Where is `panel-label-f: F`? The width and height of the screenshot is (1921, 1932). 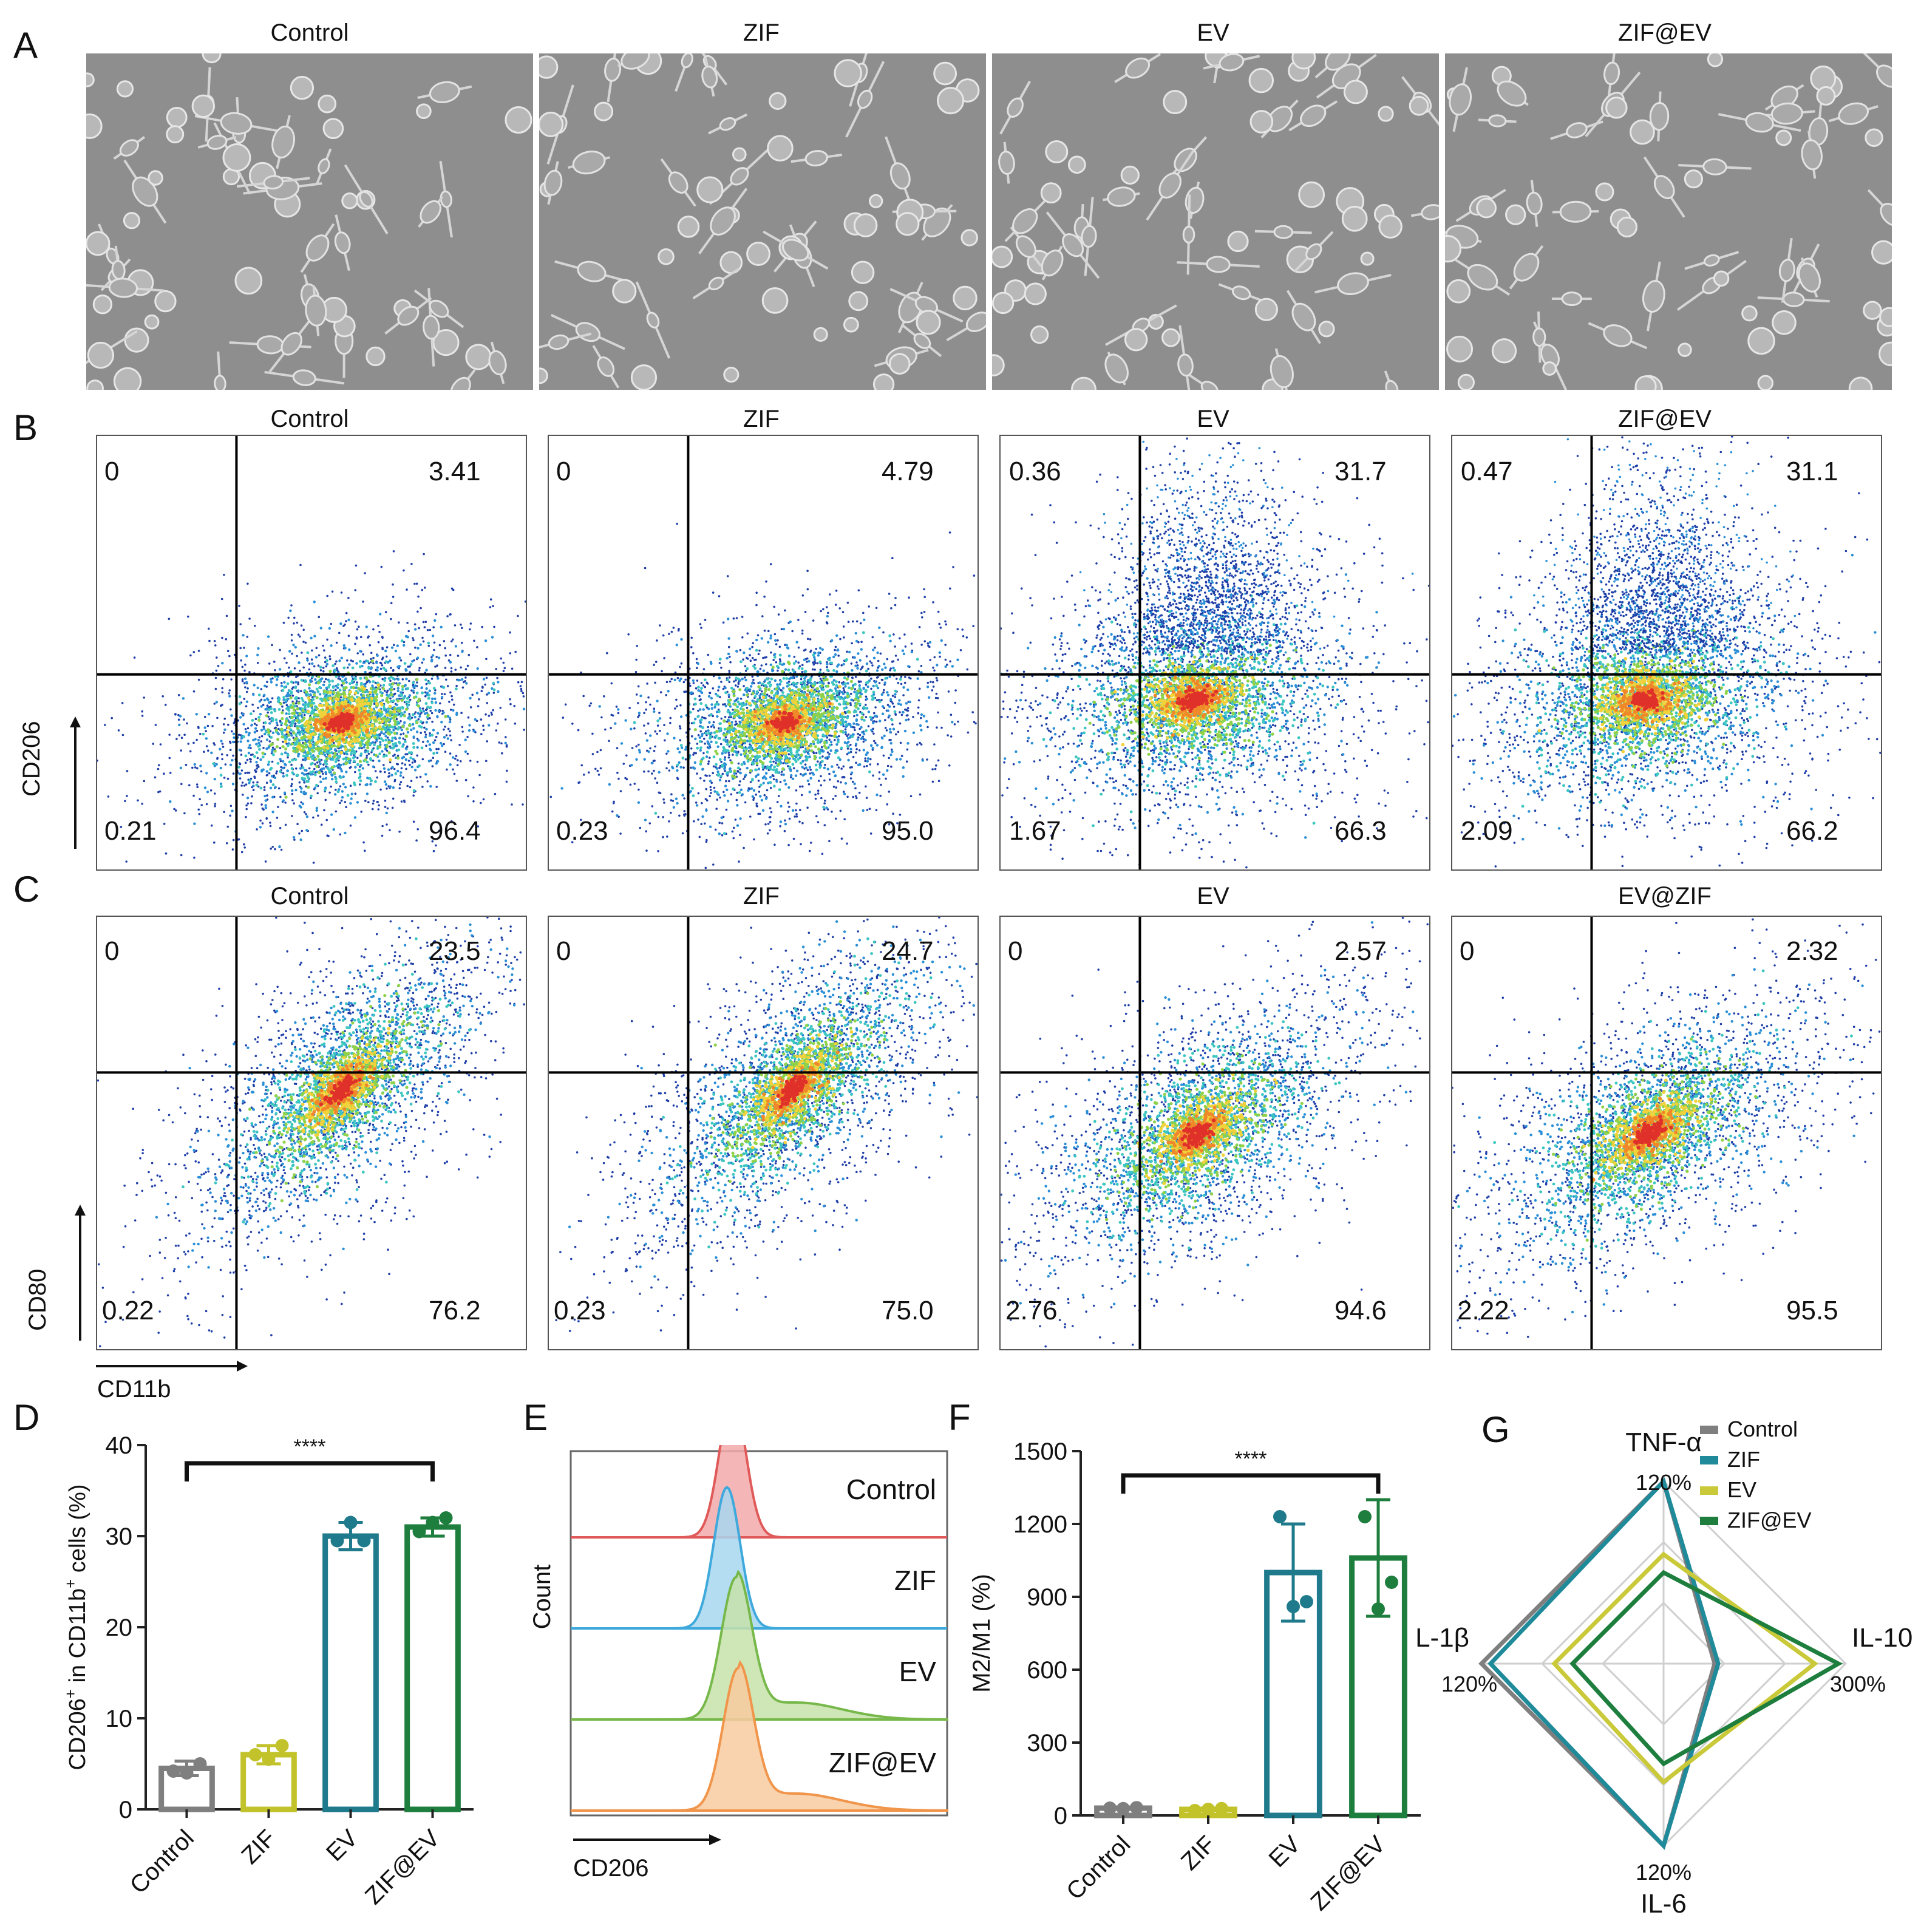 panel-label-f: F is located at coordinates (959, 1417).